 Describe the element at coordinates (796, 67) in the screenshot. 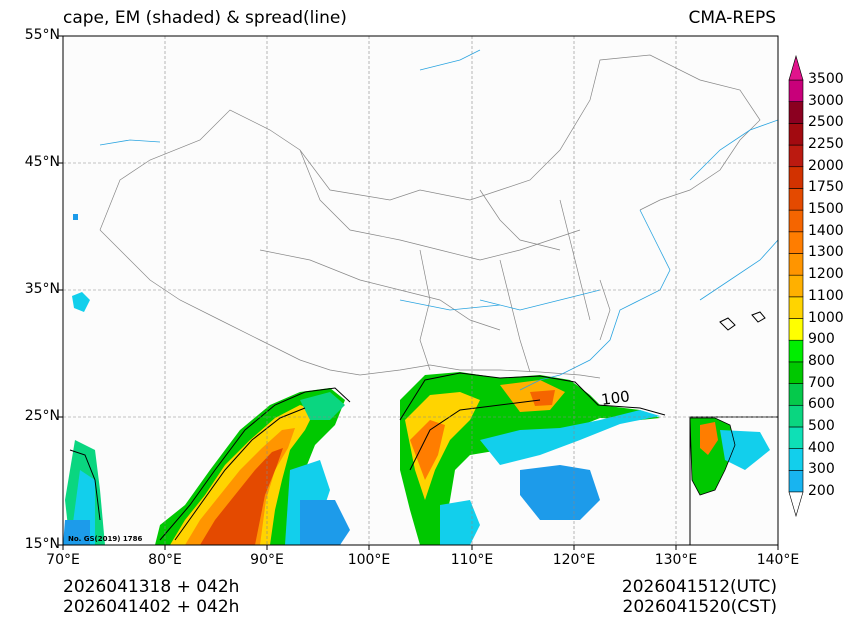

I see `colorbar-extend-top` at that location.